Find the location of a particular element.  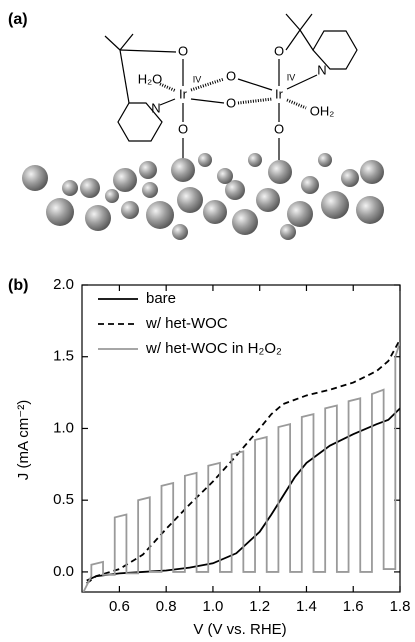

x-axis-label: V (V vs. RHE) is located at coordinates (239, 629).